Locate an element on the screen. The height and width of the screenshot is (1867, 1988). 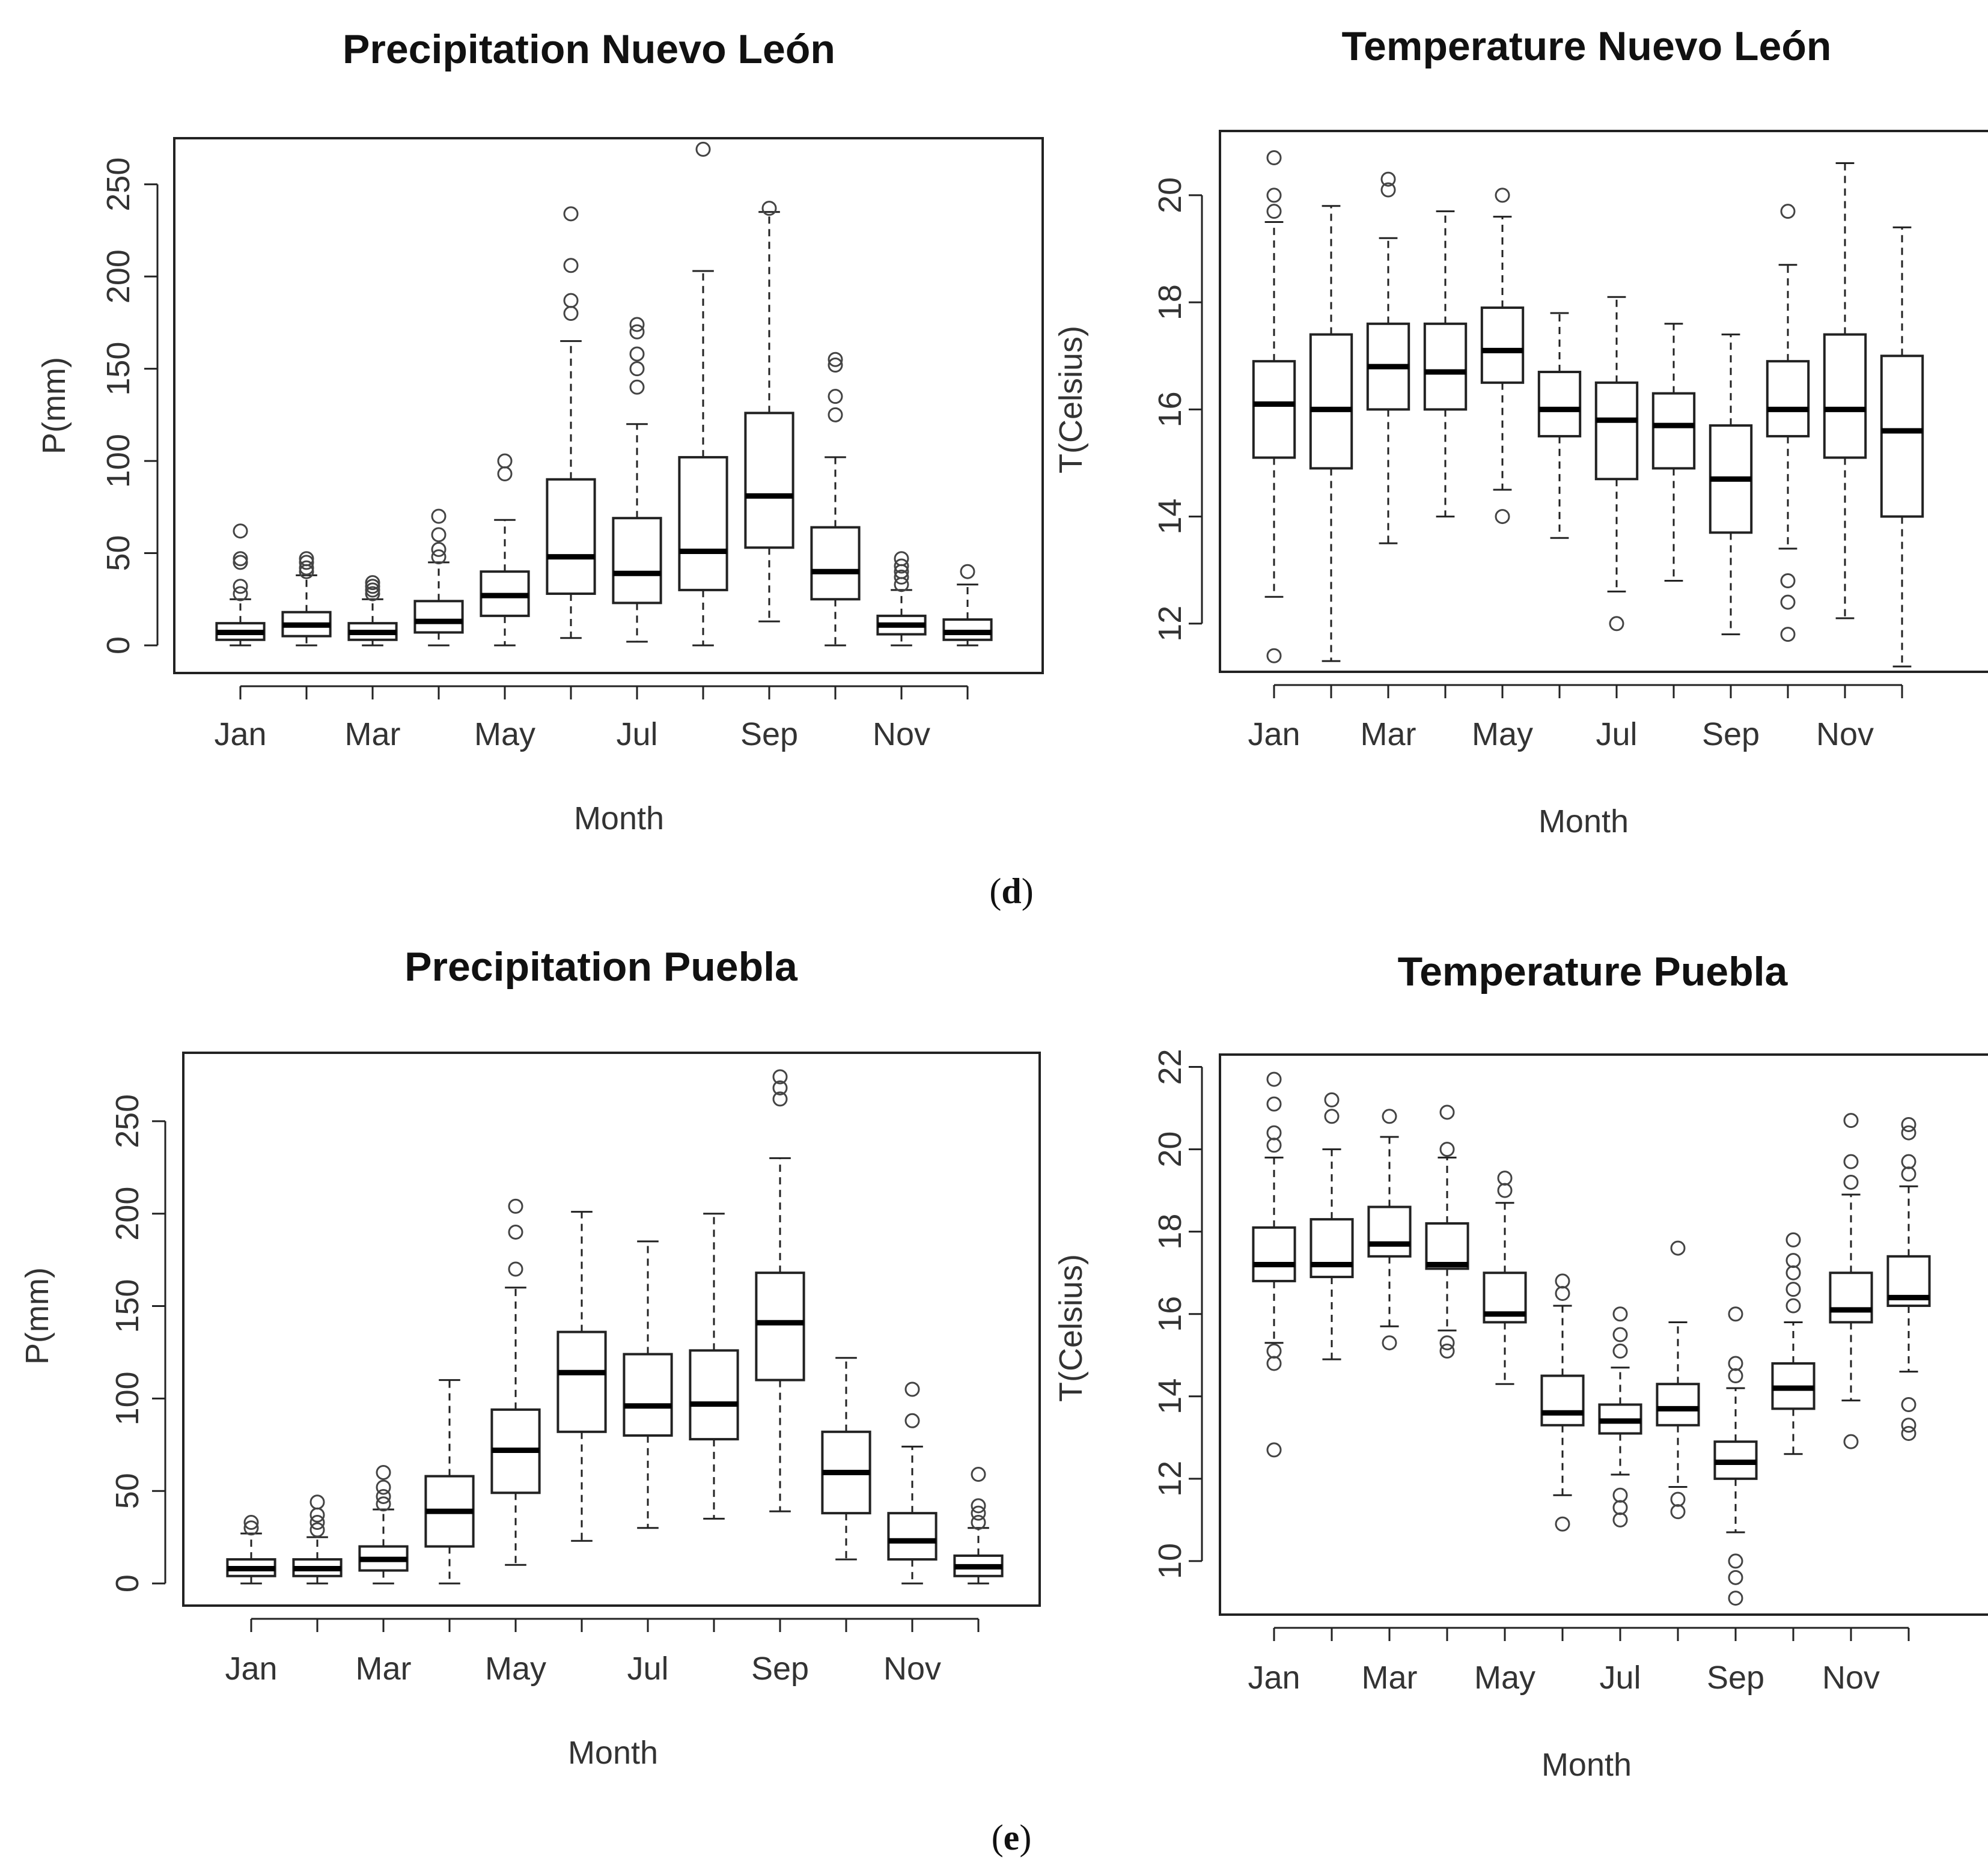
box-feb is located at coordinates (1332, 1226).